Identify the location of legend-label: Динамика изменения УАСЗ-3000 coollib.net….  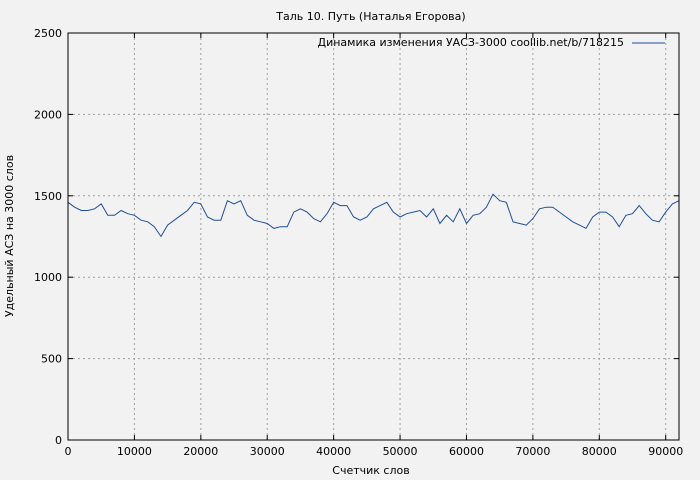
(471, 42).